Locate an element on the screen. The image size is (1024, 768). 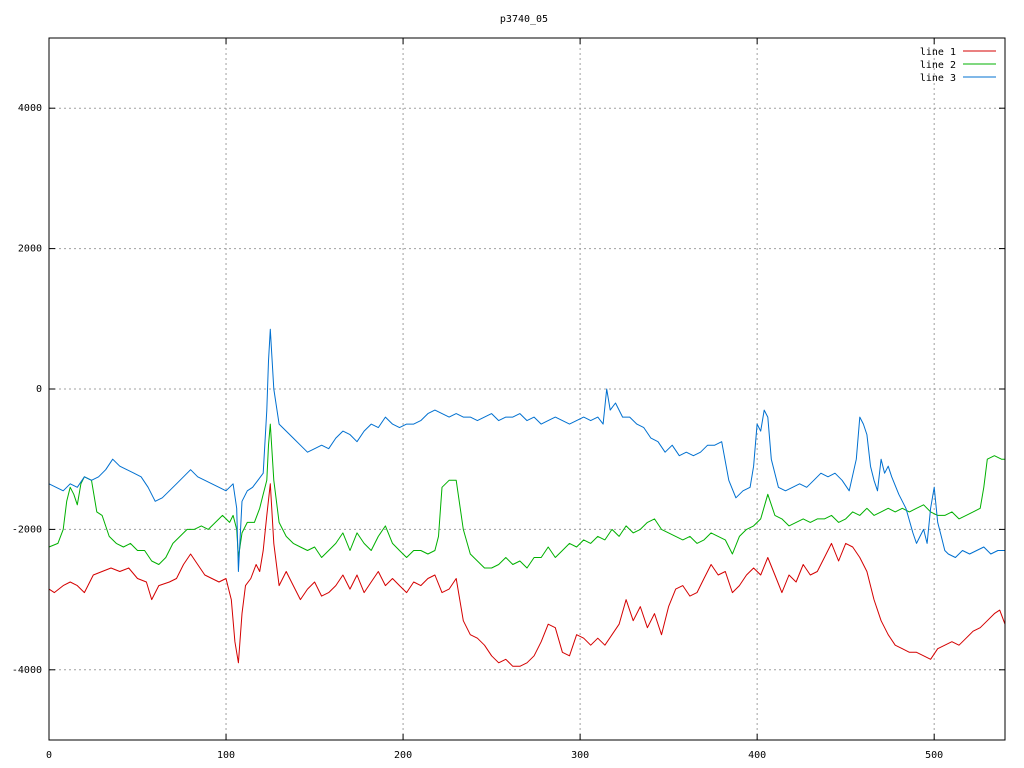
x-tick-label: 400 is located at coordinates (757, 755).